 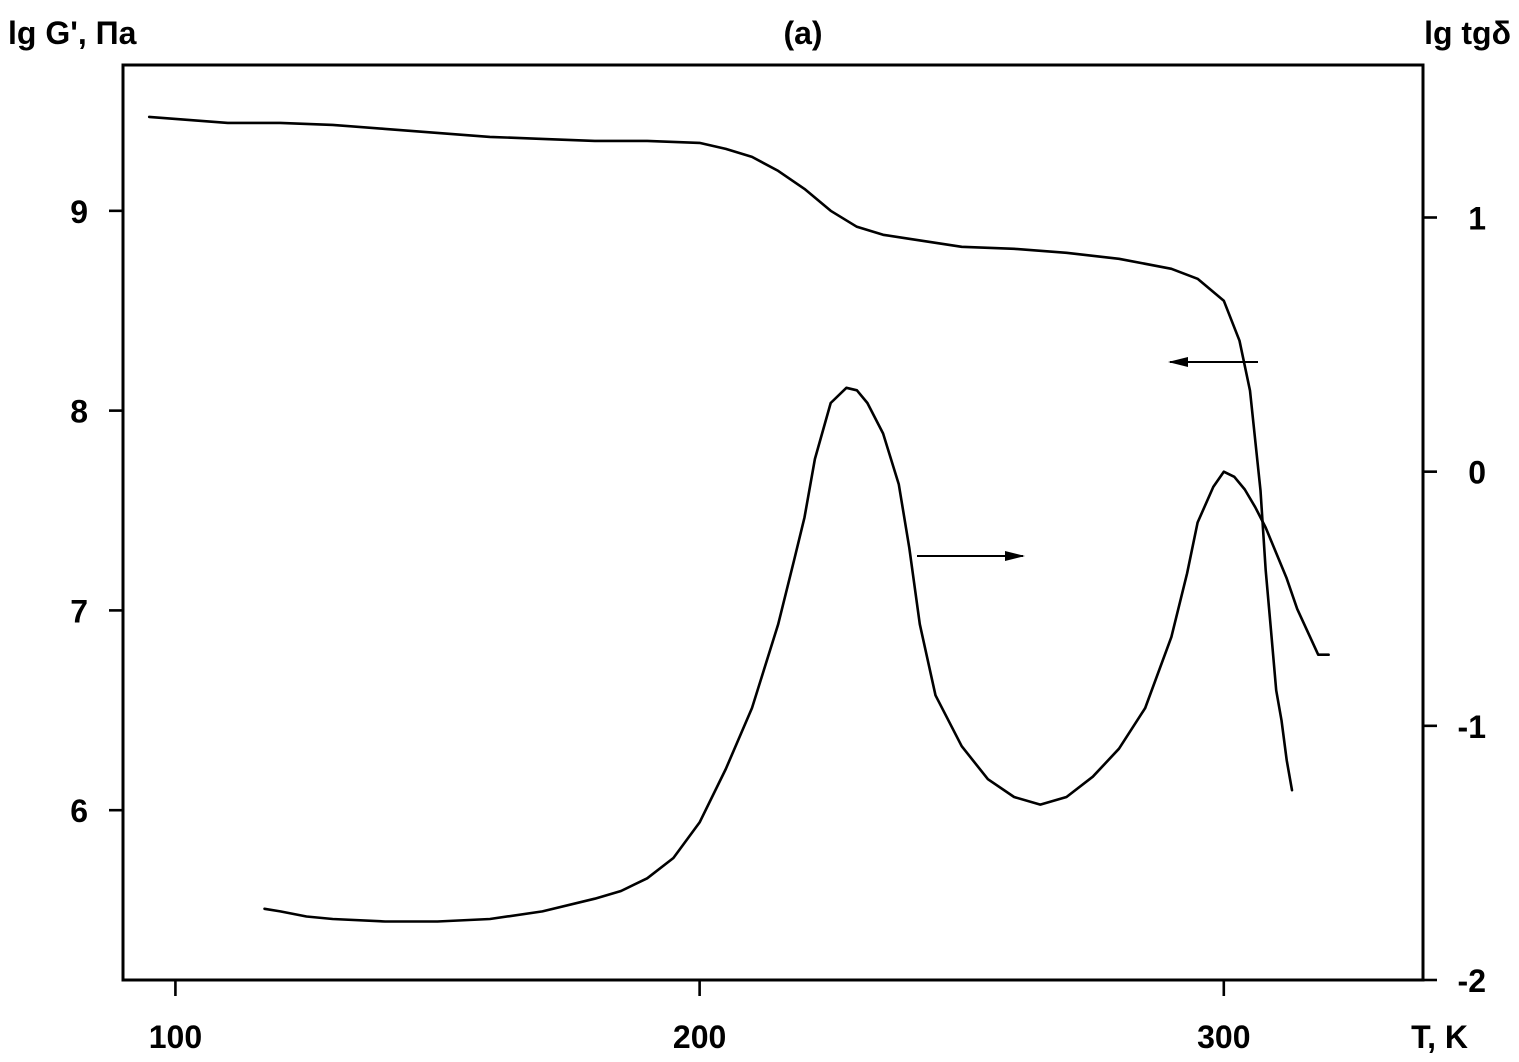 I want to click on y-left-tick-label: 8, so click(x=79, y=412).